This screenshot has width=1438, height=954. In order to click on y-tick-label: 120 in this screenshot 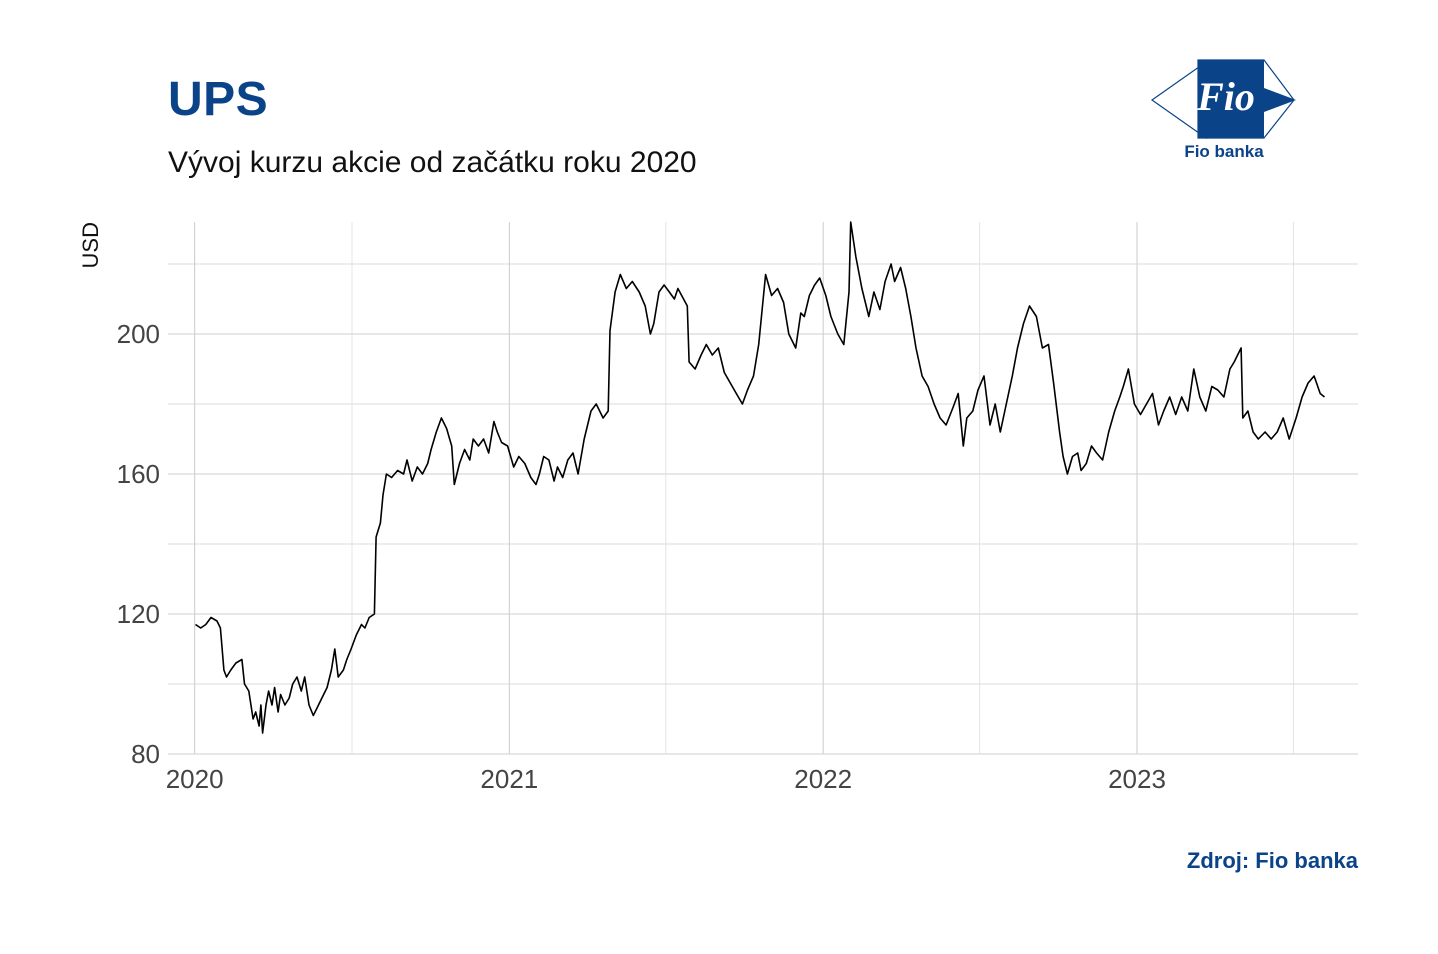, I will do `click(138, 614)`.